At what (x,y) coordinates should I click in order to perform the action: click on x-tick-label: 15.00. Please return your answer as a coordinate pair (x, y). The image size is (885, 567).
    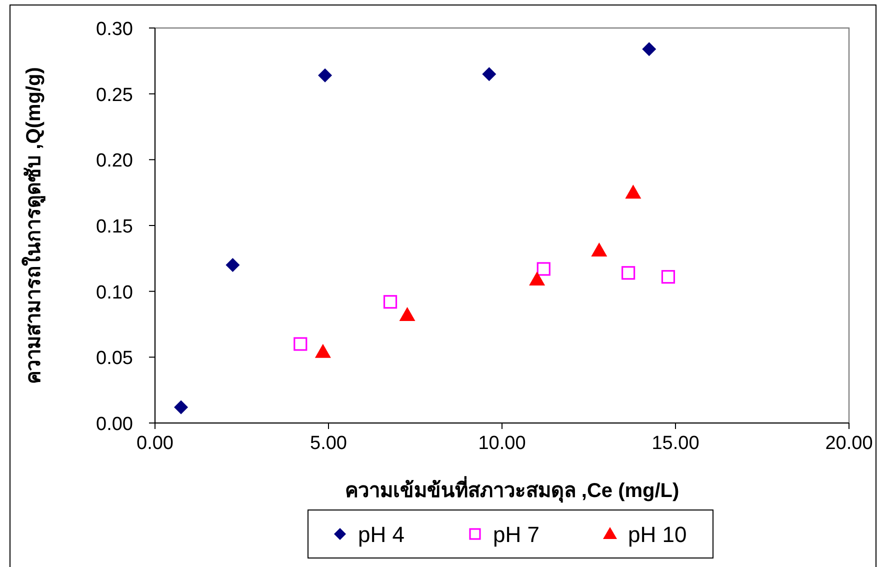
    Looking at the image, I should click on (676, 443).